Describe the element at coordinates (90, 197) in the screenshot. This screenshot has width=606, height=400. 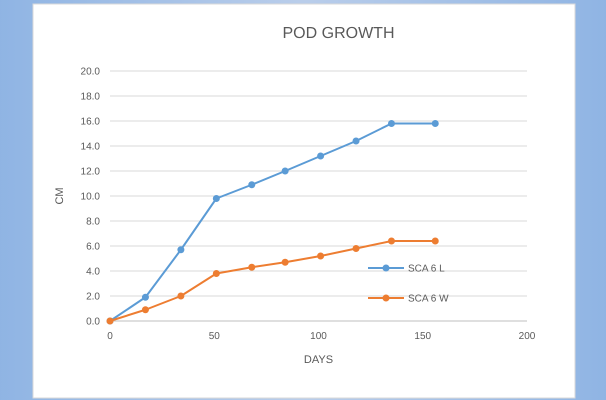
I see `y-tick-label: 10.0` at that location.